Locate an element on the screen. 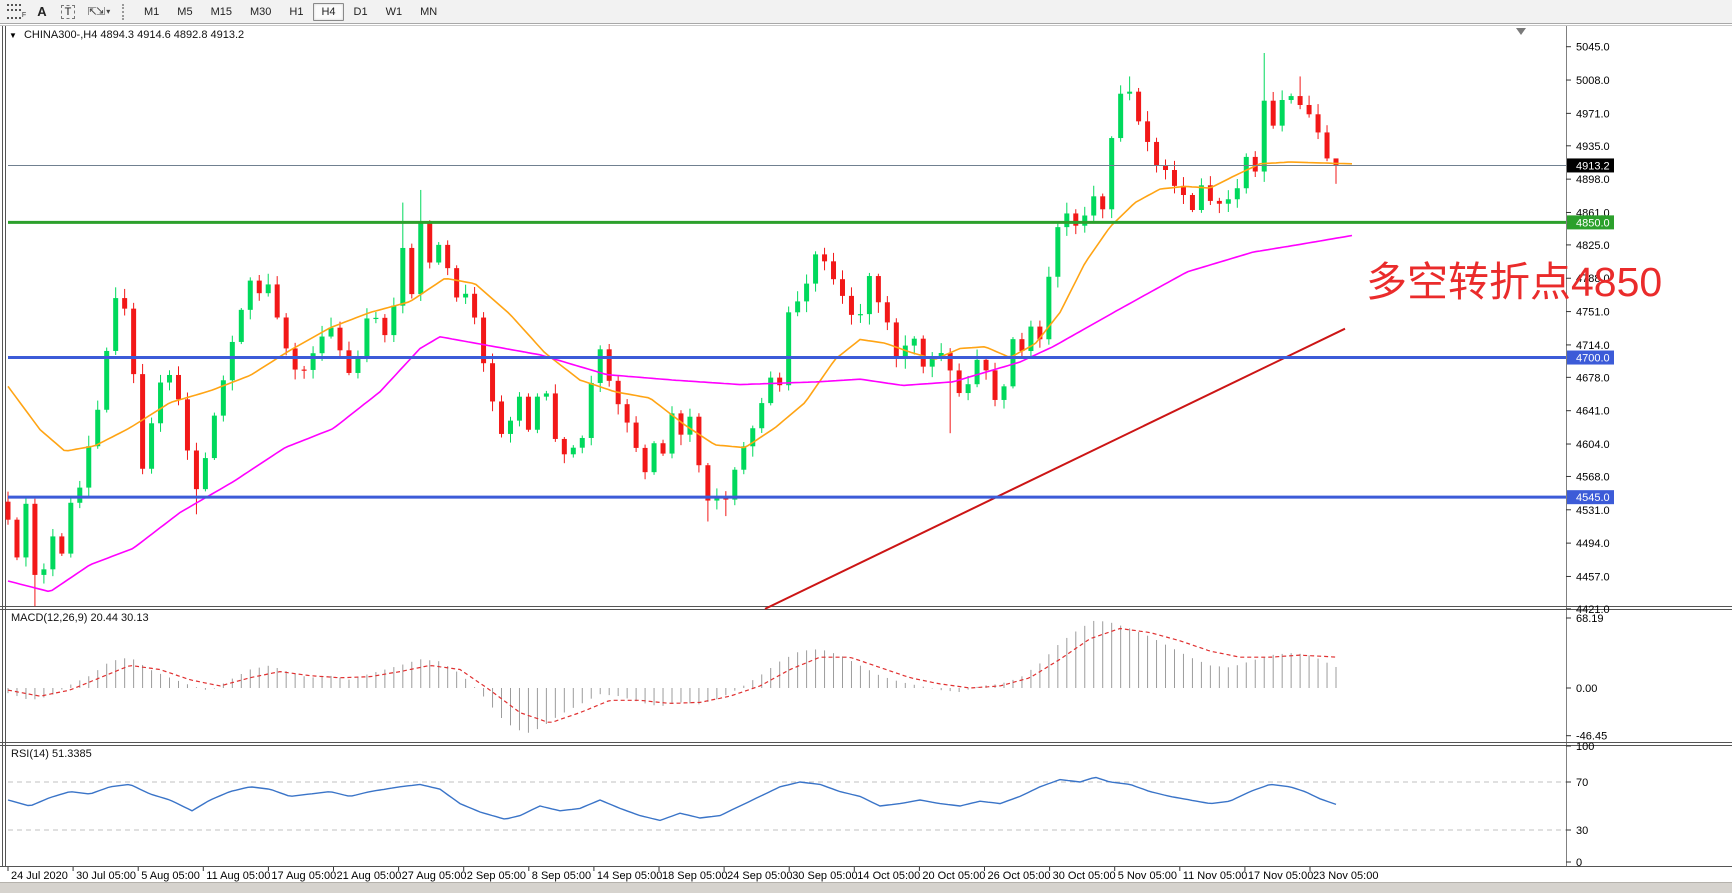 Image resolution: width=1732 pixels, height=893 pixels. svg-text: 100 is located at coordinates (1585, 747).